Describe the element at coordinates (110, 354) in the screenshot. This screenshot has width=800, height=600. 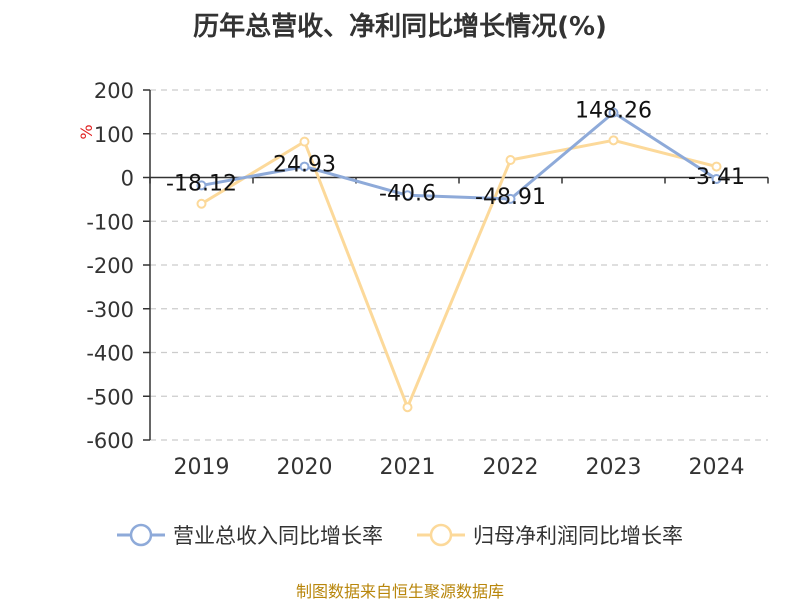
I see `y-tick-label: -400` at that location.